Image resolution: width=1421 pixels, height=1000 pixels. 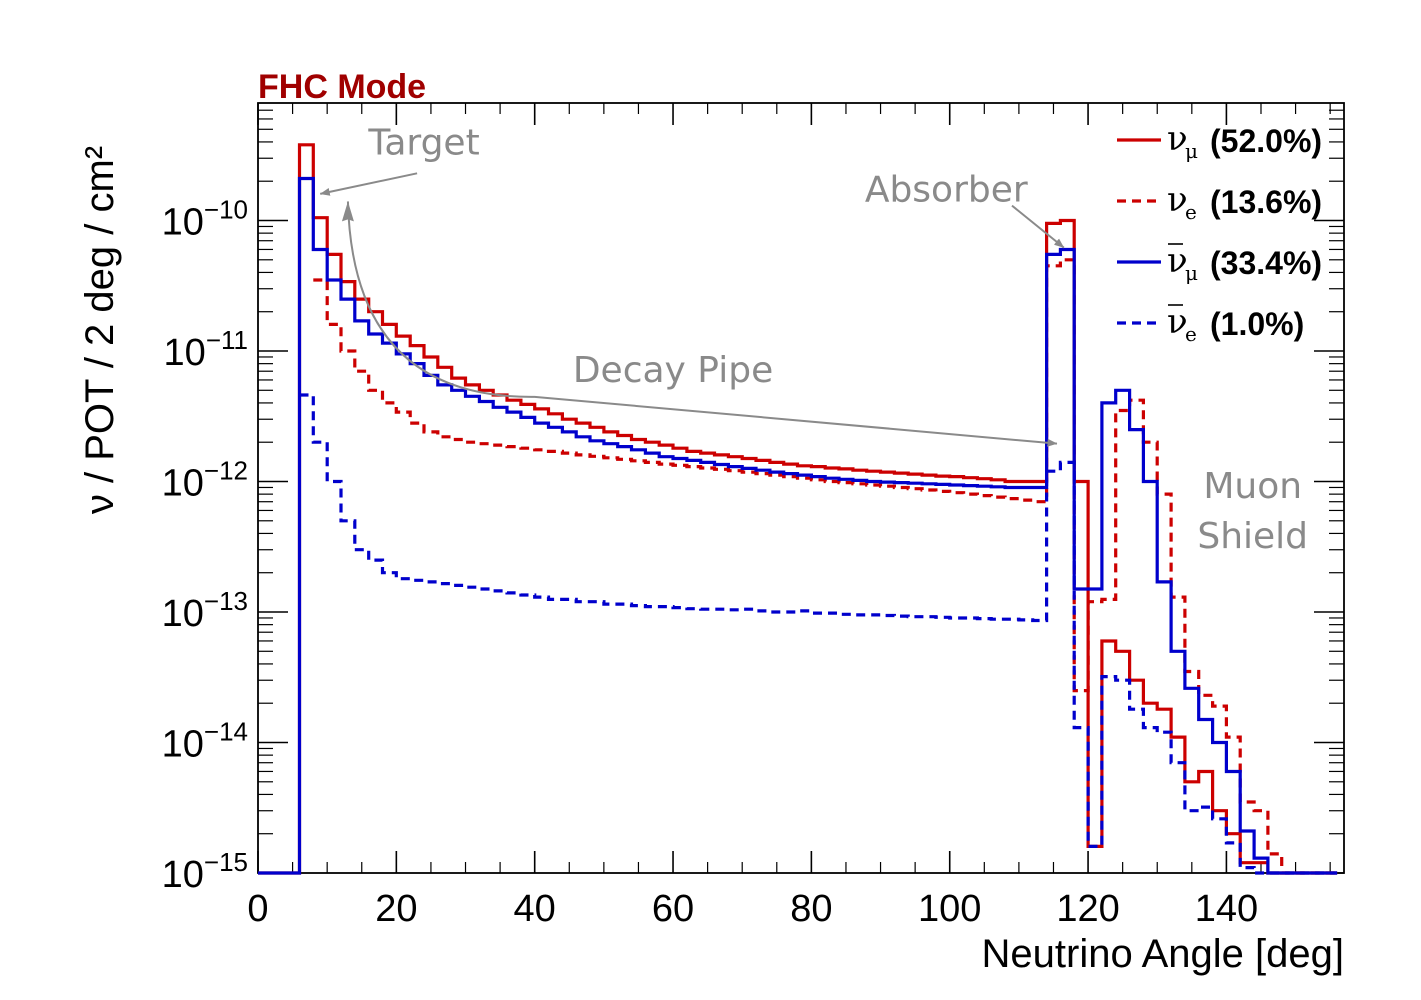 What do you see at coordinates (811, 909) in the screenshot?
I see `x-tick-label: 80` at bounding box center [811, 909].